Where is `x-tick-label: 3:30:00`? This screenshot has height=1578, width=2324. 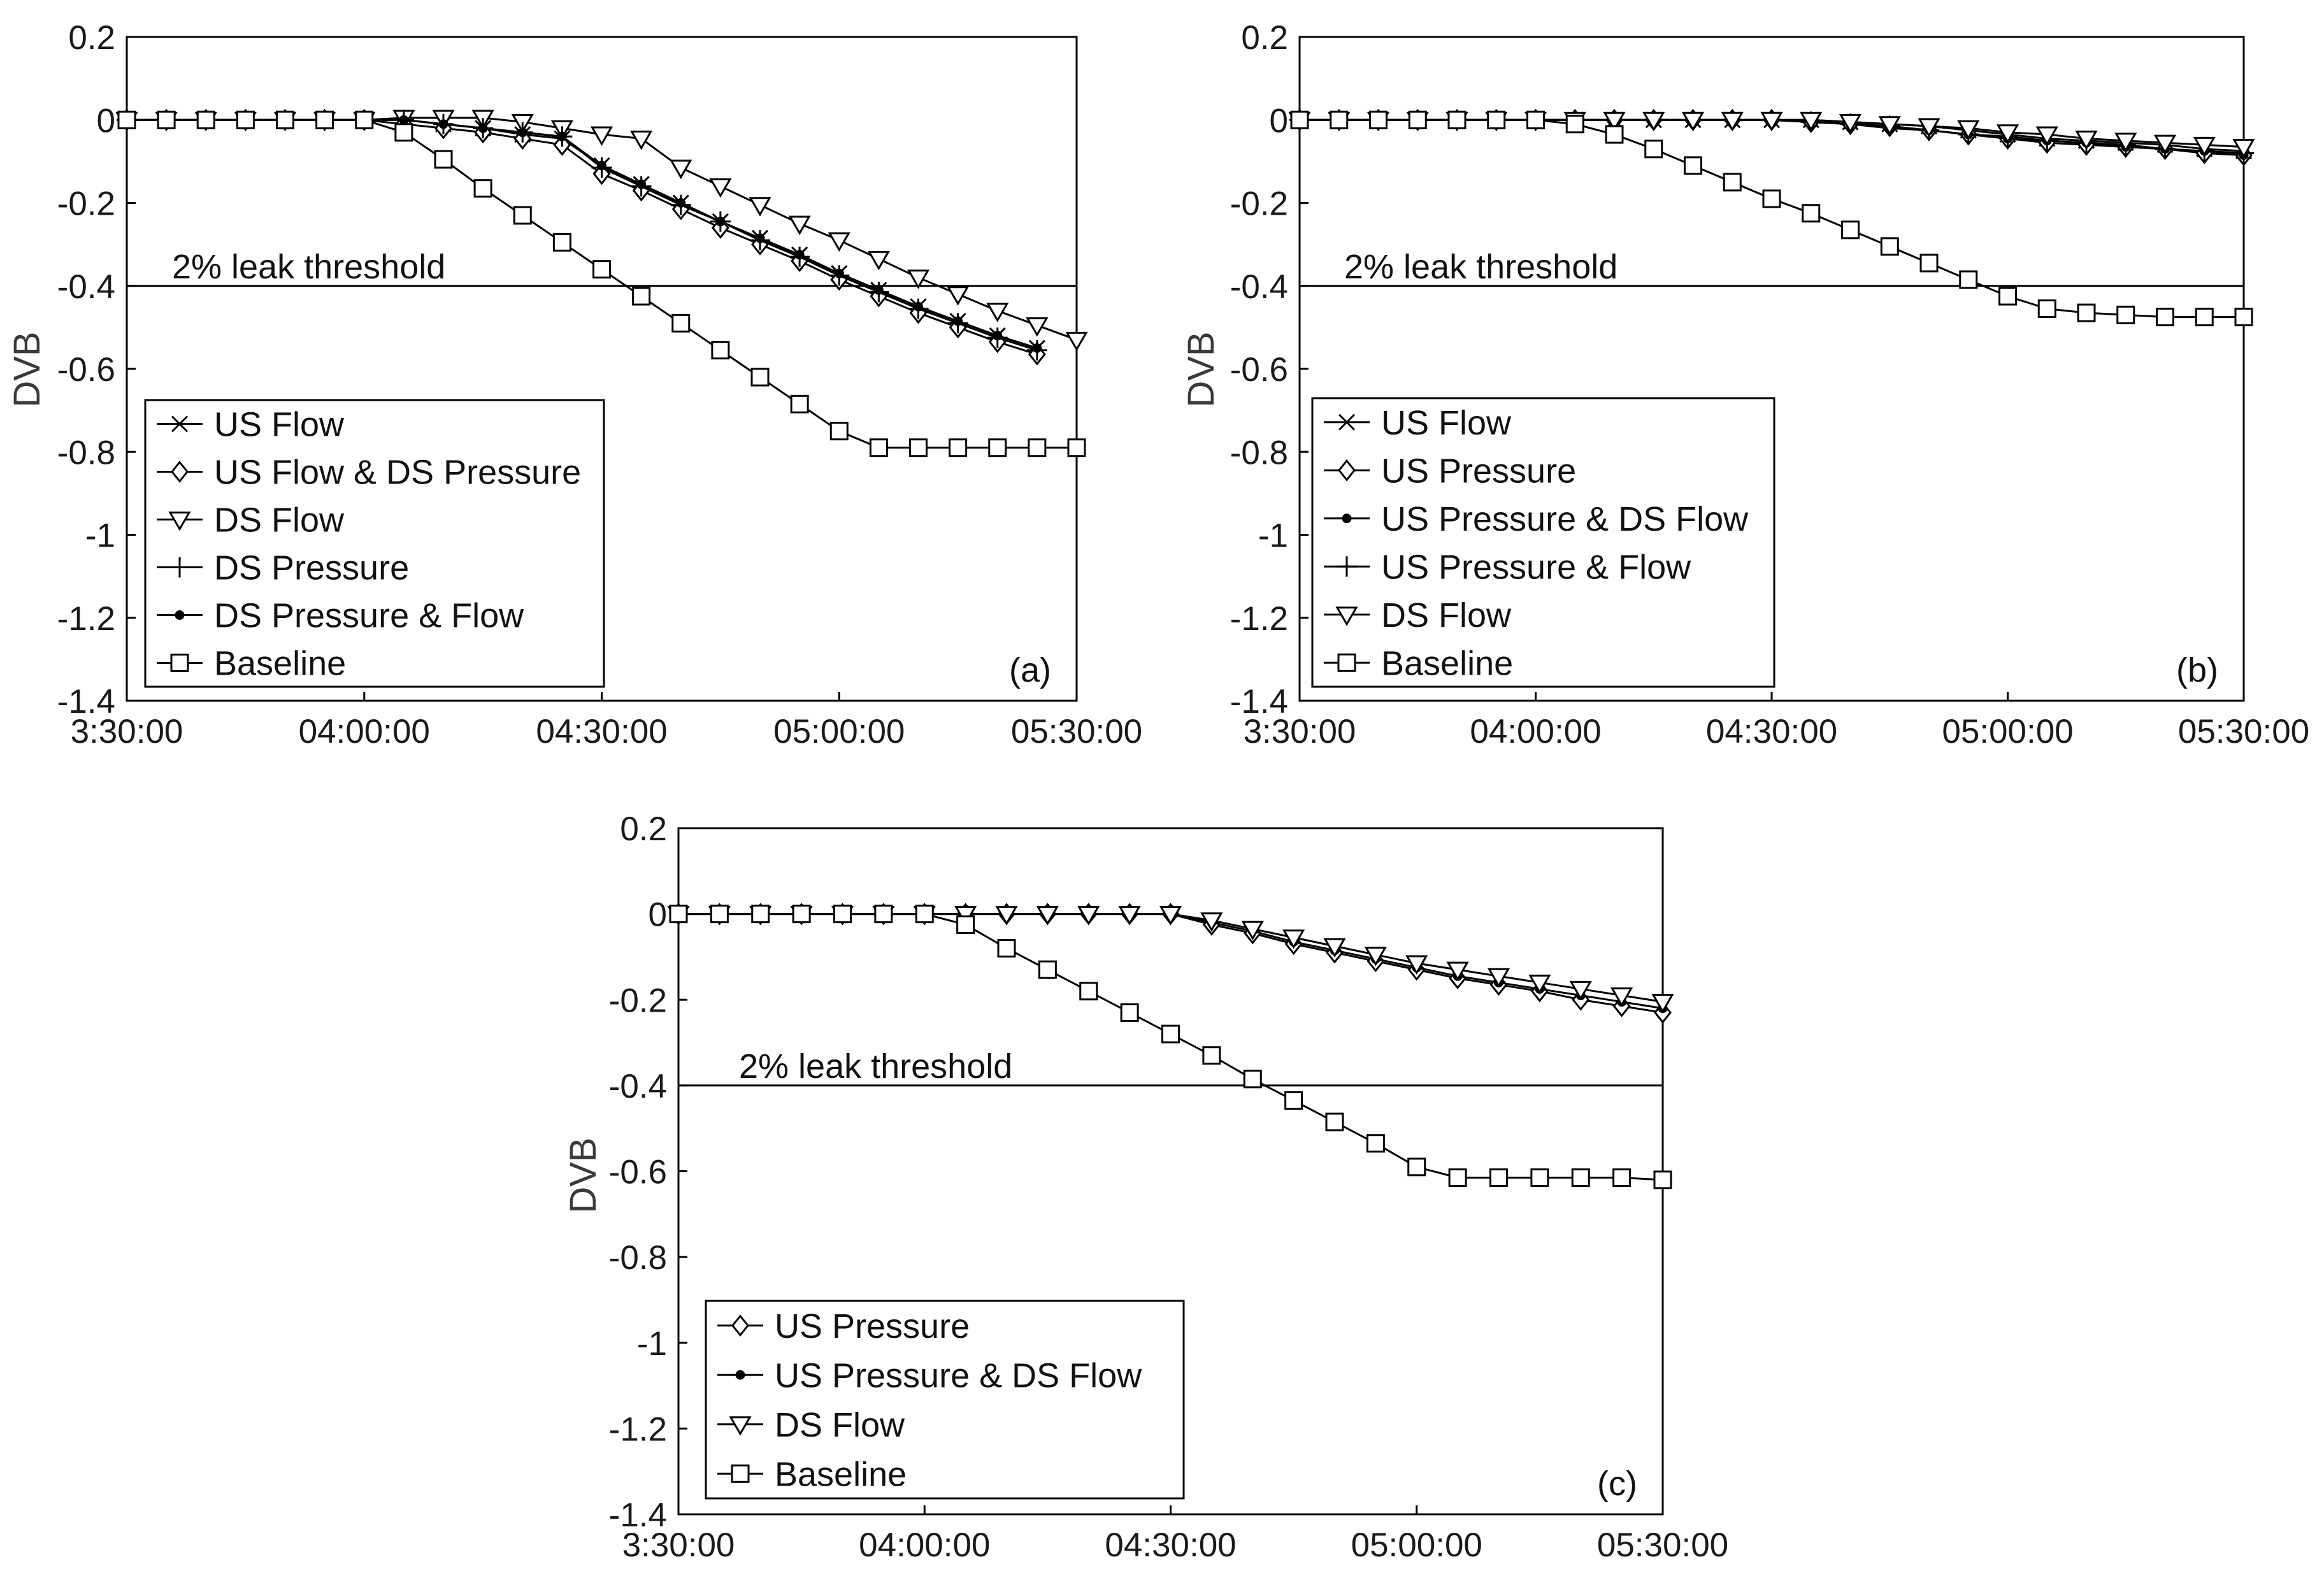
x-tick-label: 3:30:00 is located at coordinates (1300, 731).